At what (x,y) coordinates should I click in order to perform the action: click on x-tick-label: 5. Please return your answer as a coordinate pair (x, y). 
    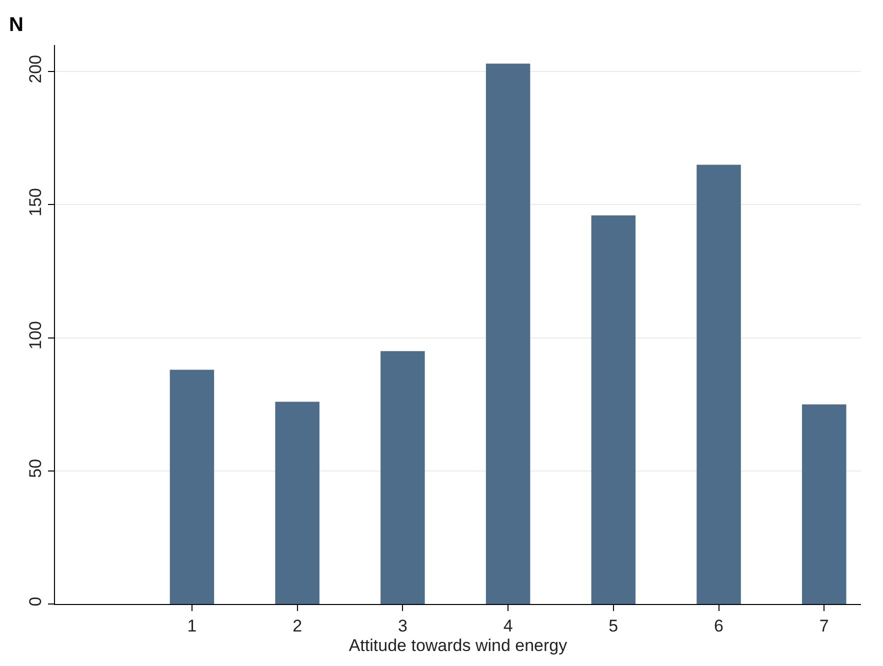
    Looking at the image, I should click on (613, 626).